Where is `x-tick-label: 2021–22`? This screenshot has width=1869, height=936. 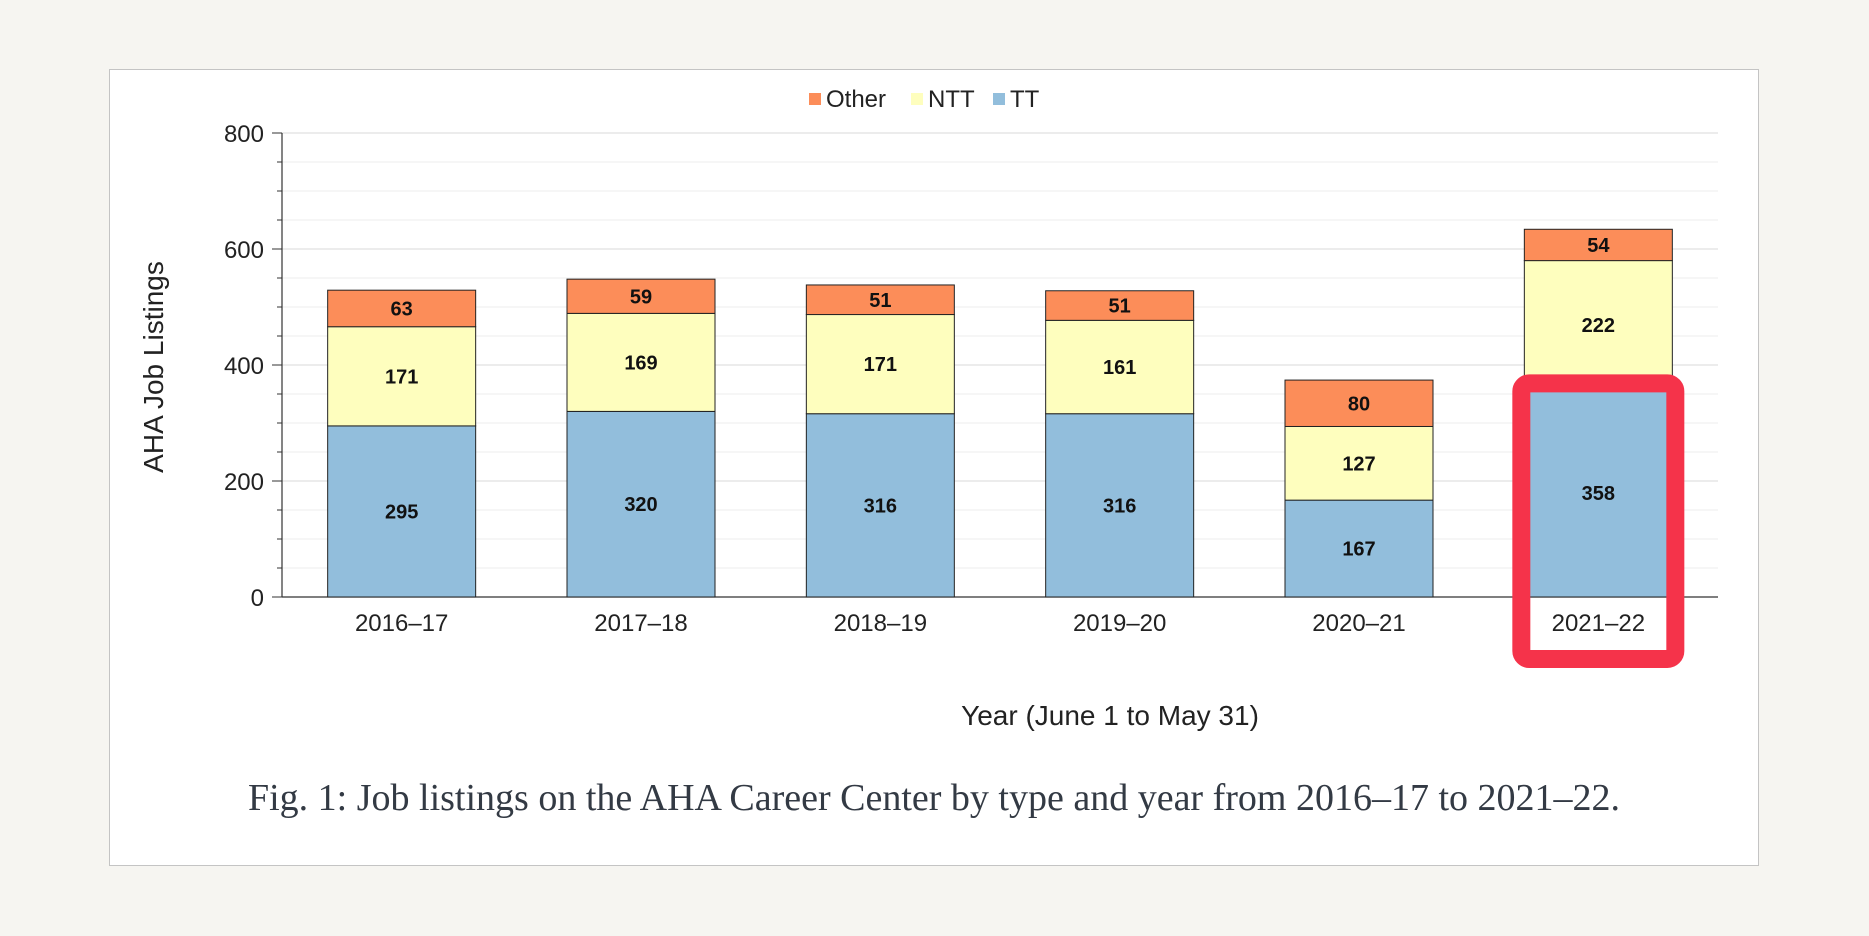
x-tick-label: 2021–22 is located at coordinates (1598, 623).